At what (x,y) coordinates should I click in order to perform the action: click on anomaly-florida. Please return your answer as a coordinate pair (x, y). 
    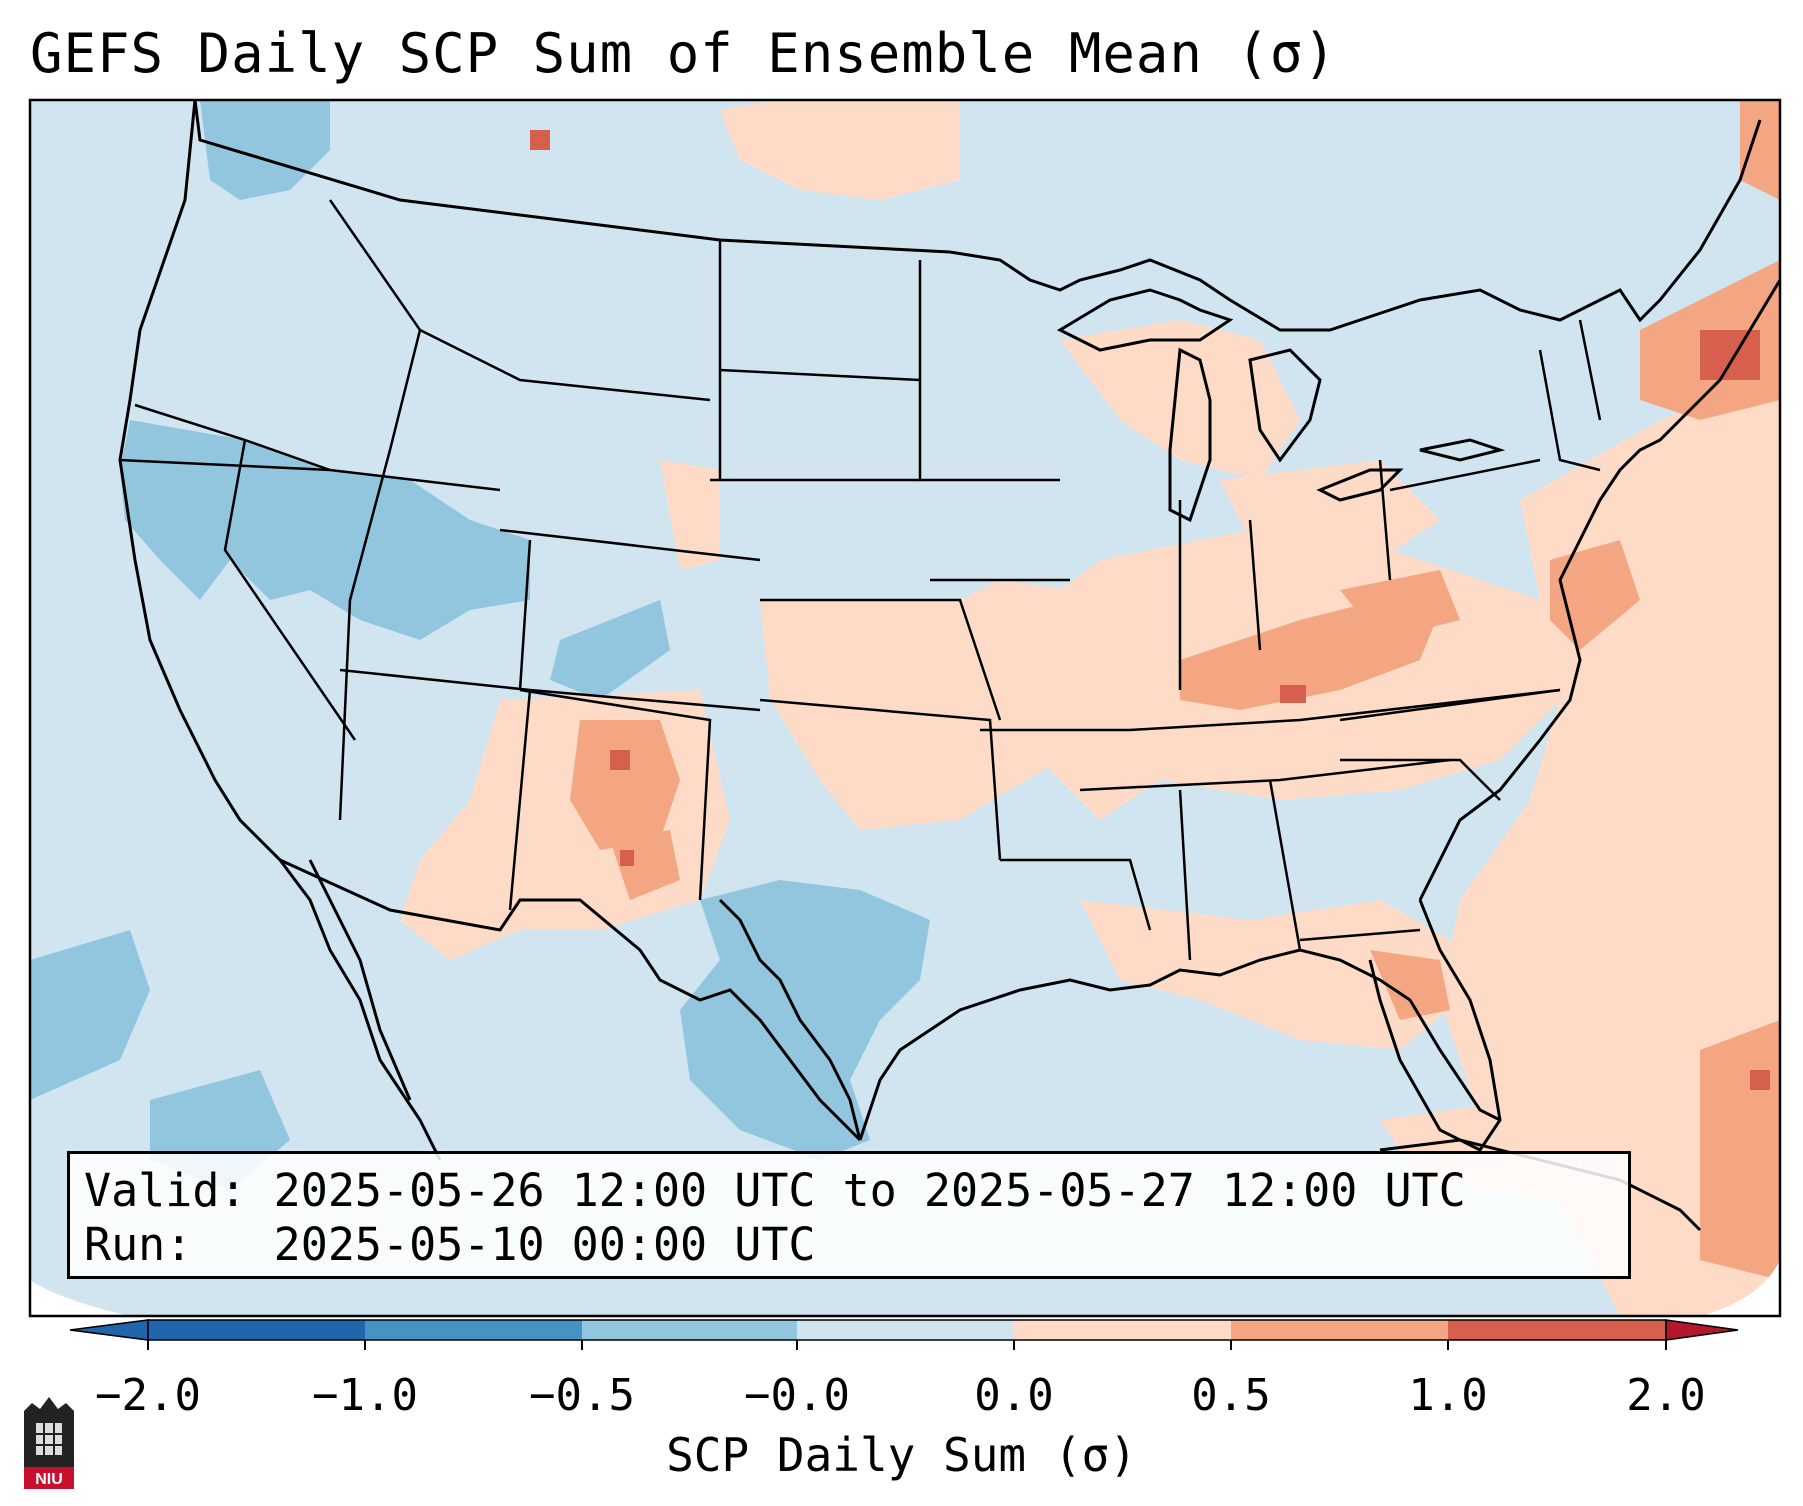
    Looking at the image, I should click on (1410, 985).